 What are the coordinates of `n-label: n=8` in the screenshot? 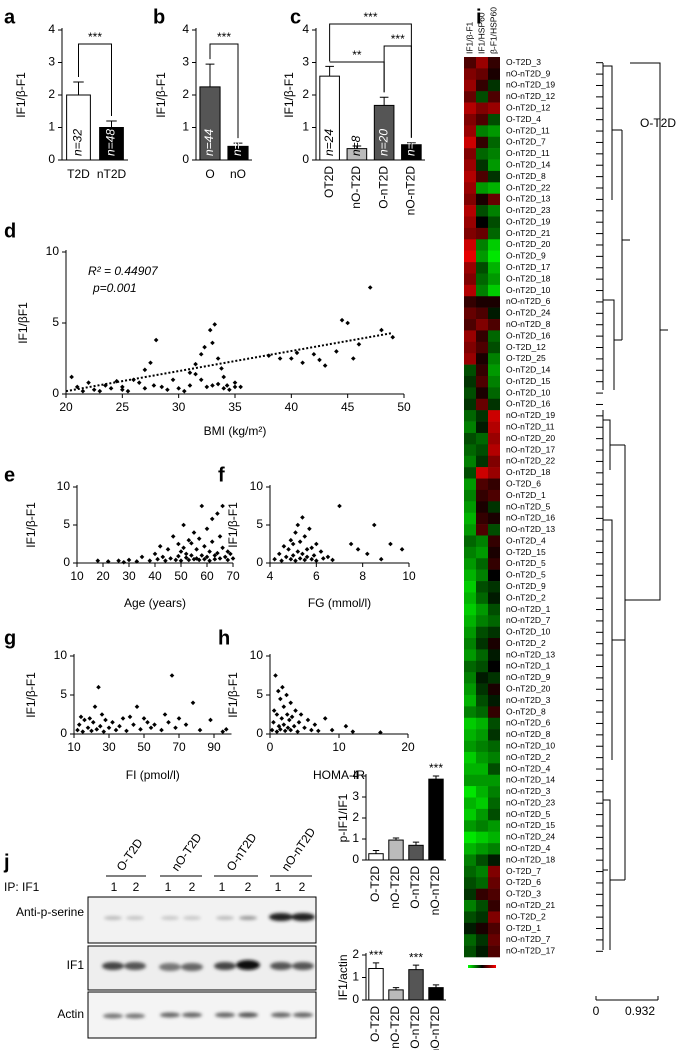 It's located at (356, 145).